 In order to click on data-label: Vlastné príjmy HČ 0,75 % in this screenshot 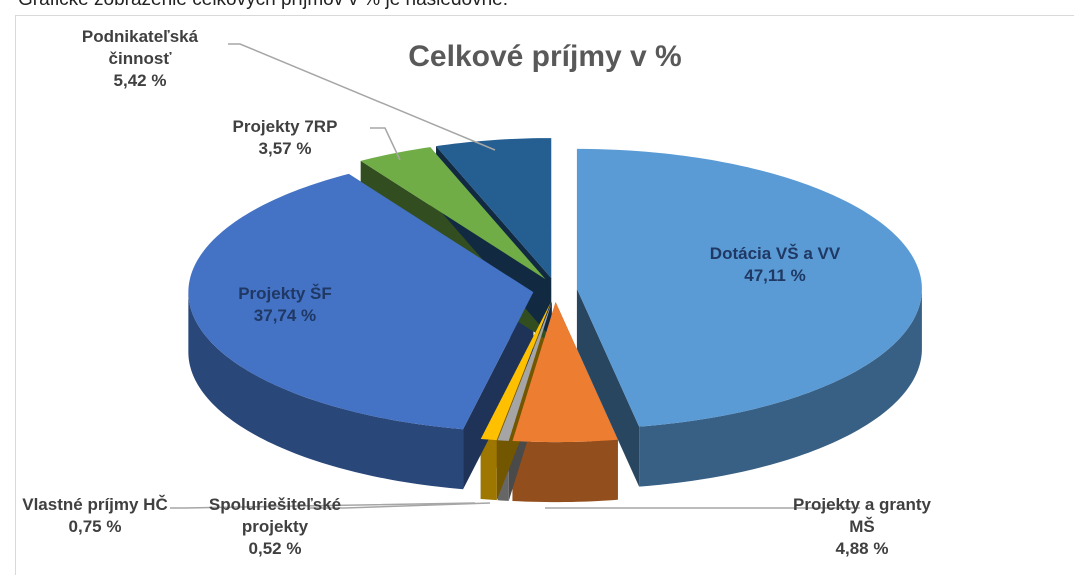, I will do `click(95, 516)`.